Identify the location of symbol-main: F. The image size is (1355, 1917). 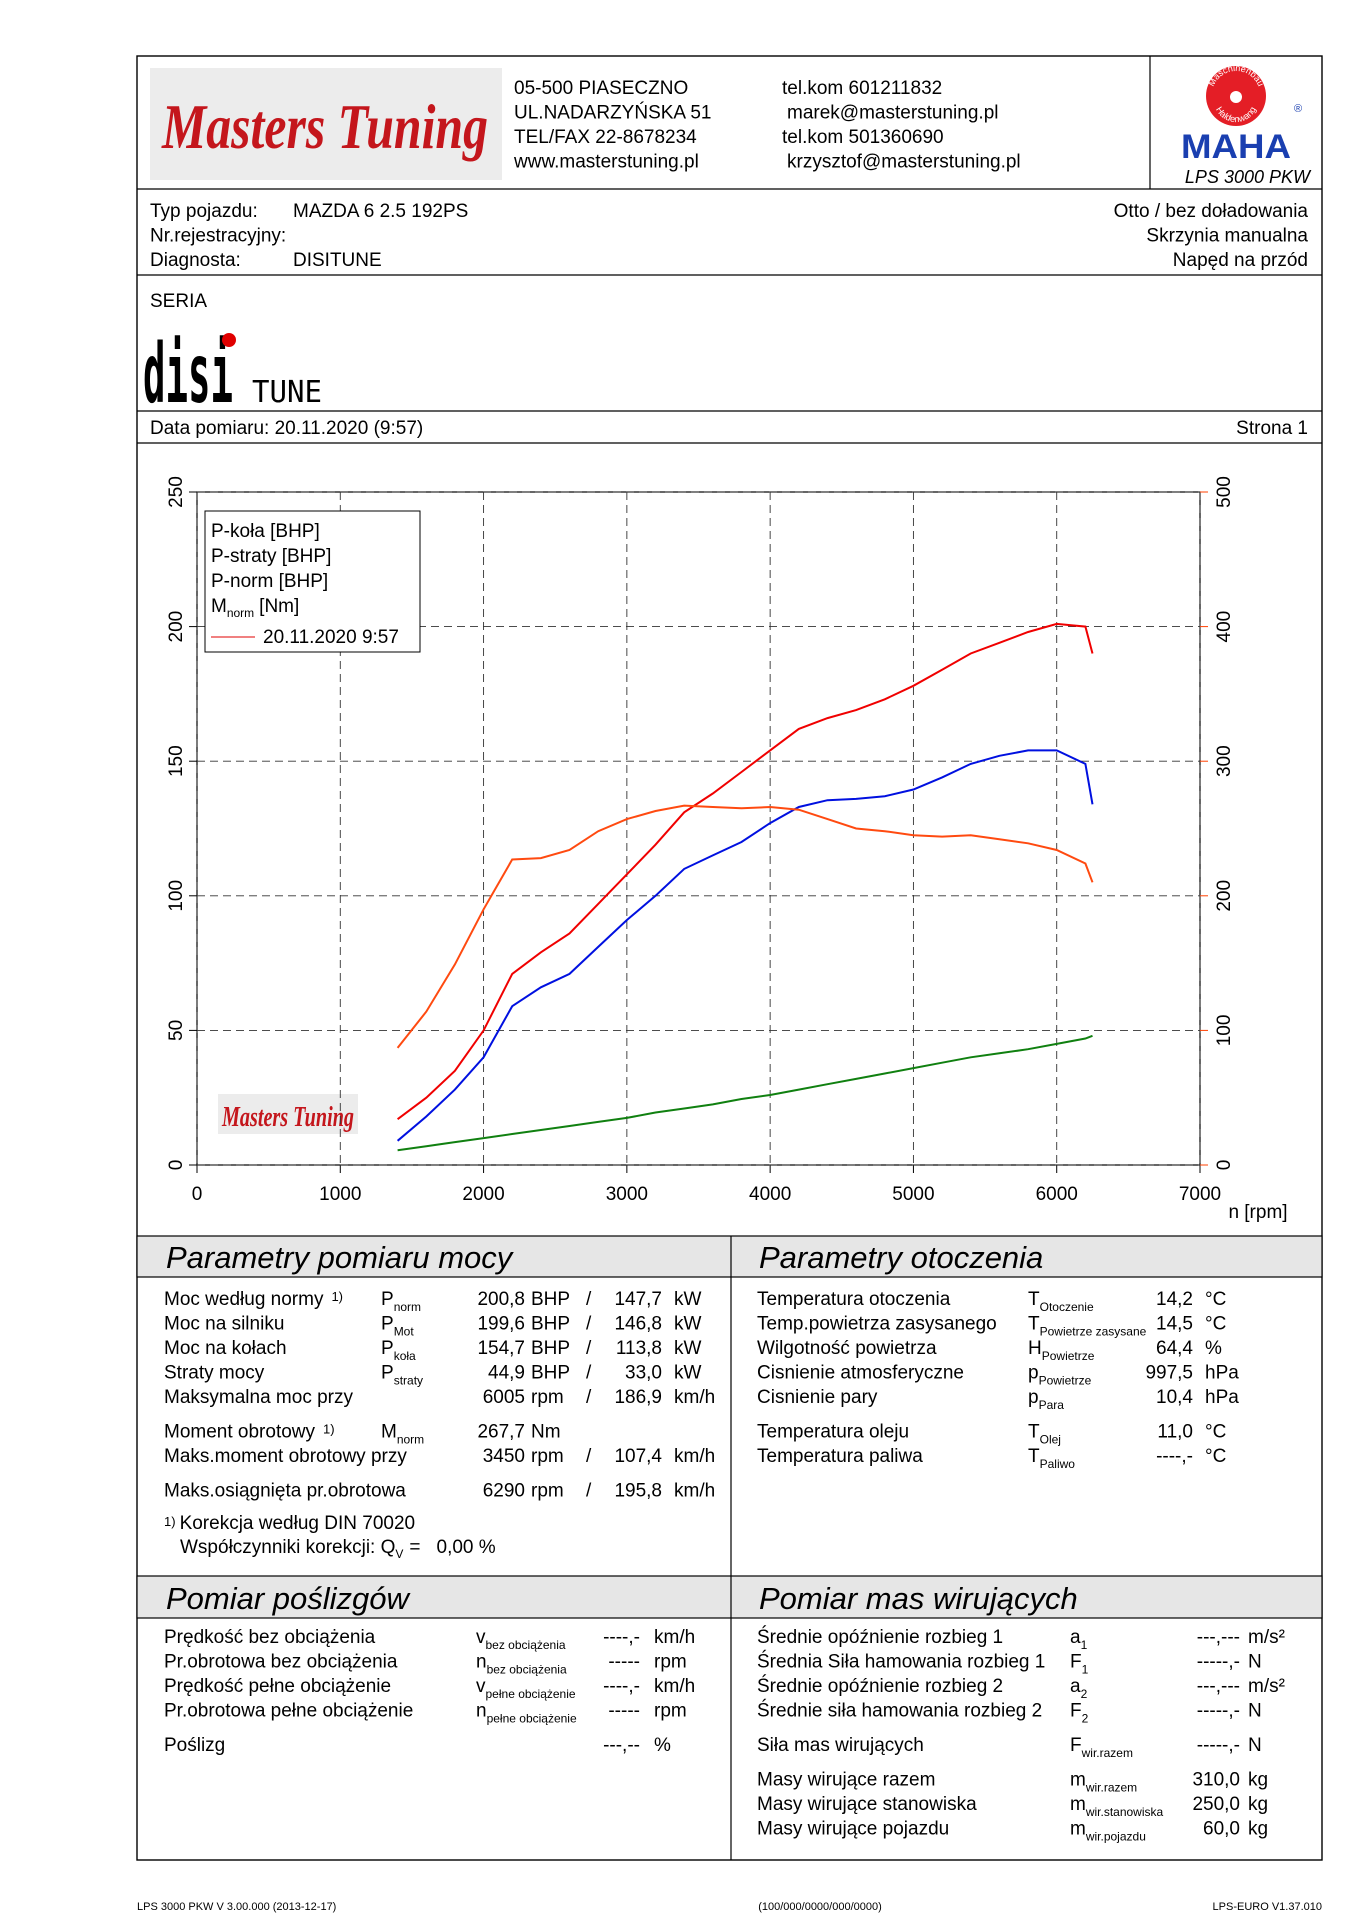
(1076, 1662).